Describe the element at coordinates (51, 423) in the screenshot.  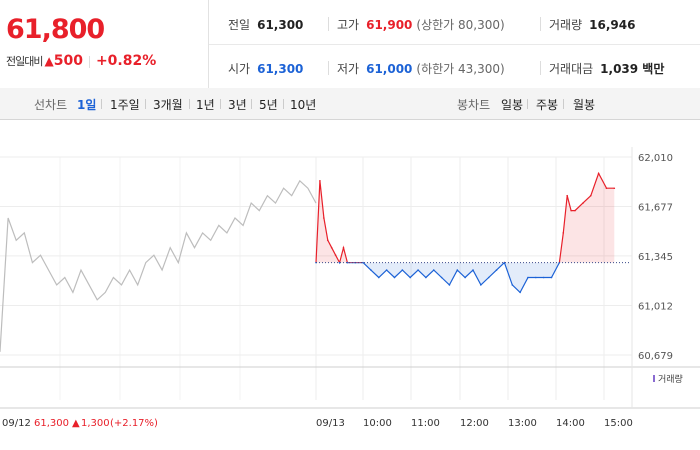
I see `prev-day-close: 61,300` at that location.